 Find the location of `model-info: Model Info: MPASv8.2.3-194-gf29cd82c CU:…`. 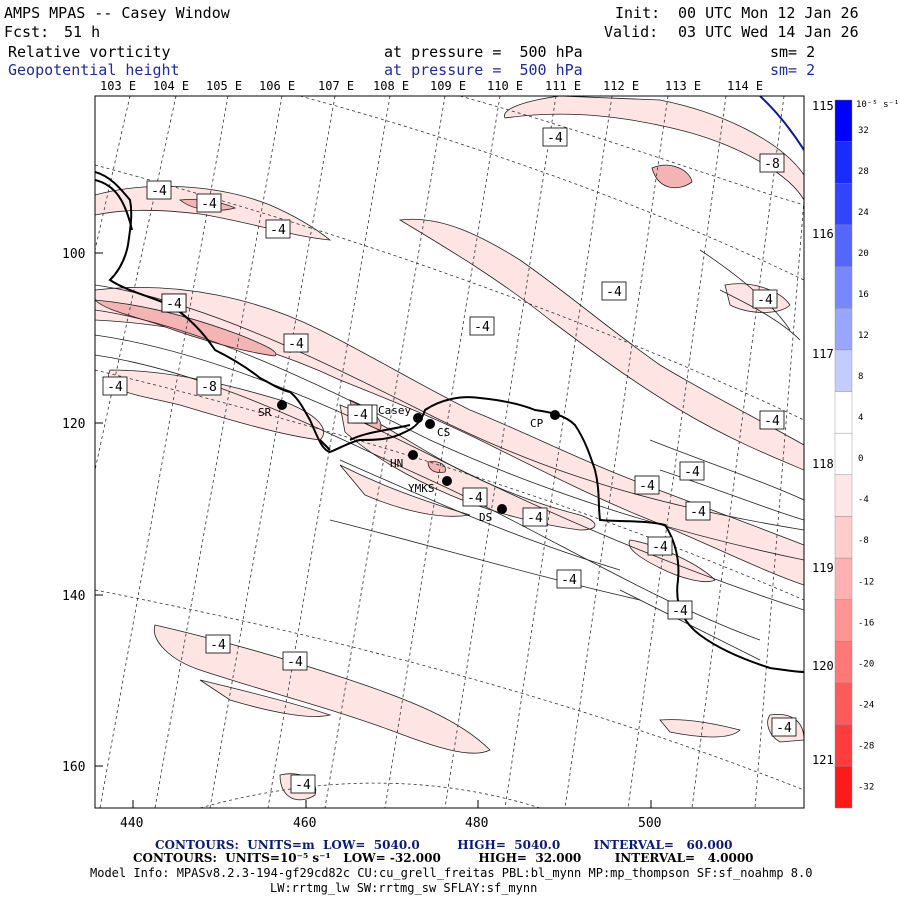

model-info: Model Info: MPASv8.2.3-194-gf29cd82c CU:… is located at coordinates (451, 873).